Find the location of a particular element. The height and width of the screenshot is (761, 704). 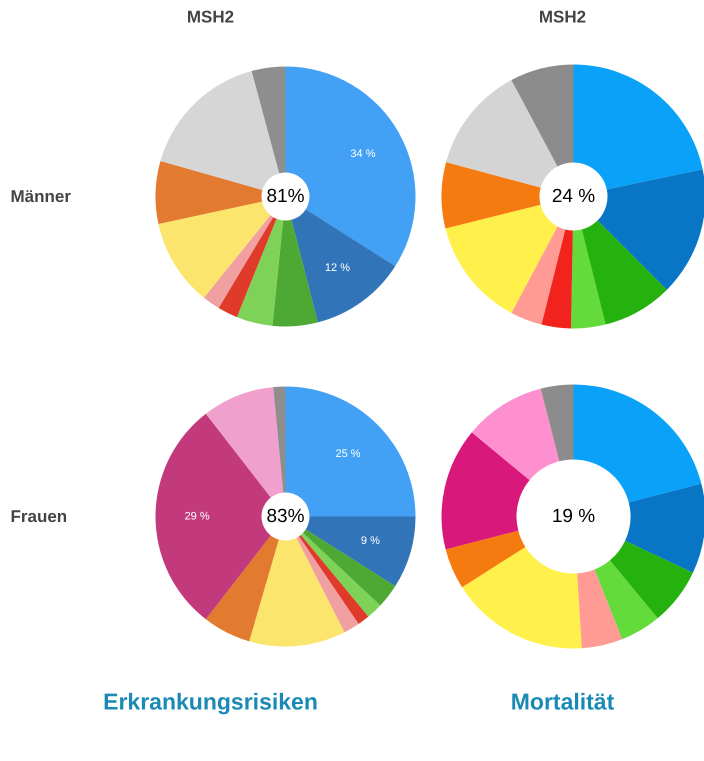

data-label: 12 % is located at coordinates (337, 268).